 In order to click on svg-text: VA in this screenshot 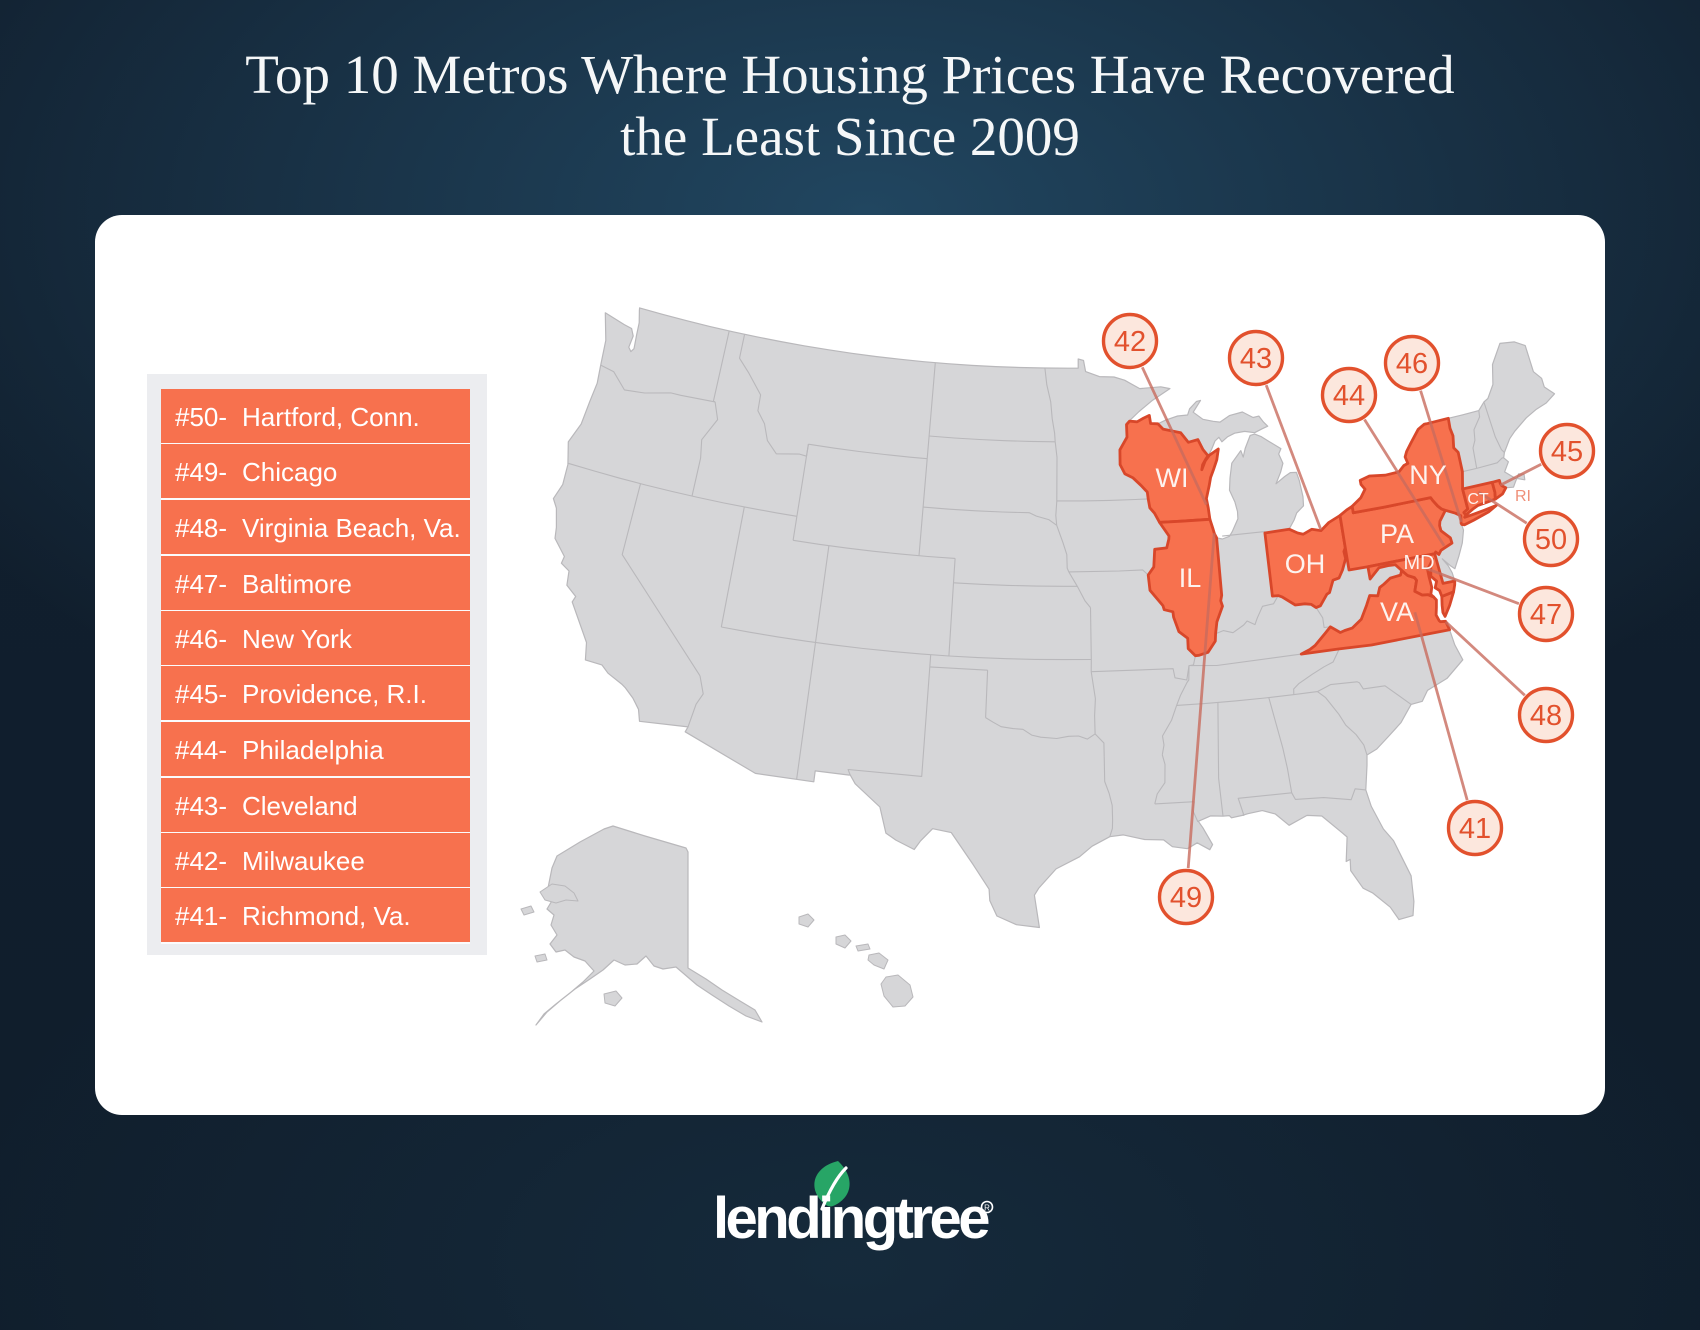, I will do `click(1397, 612)`.